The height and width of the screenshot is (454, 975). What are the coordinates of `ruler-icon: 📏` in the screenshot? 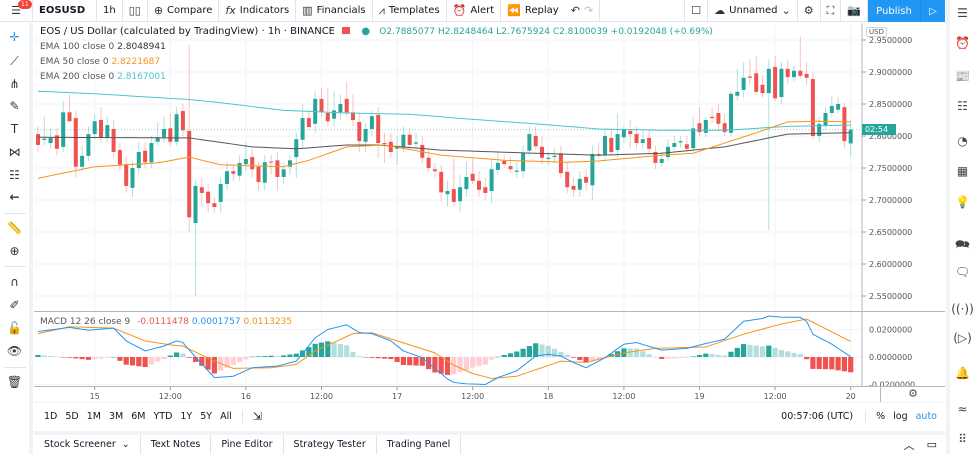 It's located at (14, 228).